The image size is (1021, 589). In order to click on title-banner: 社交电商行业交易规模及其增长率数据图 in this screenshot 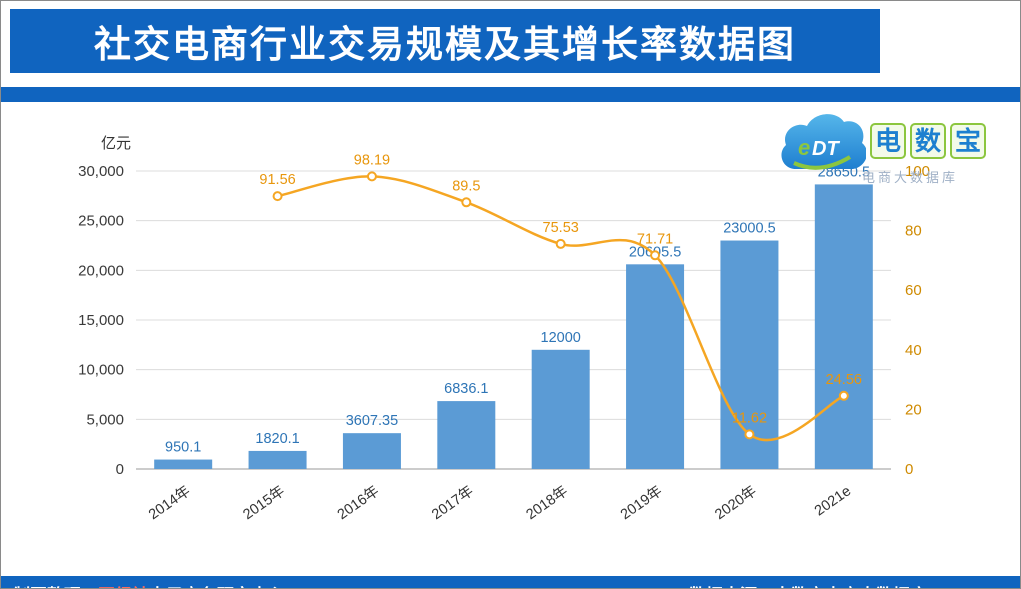, I will do `click(445, 41)`.